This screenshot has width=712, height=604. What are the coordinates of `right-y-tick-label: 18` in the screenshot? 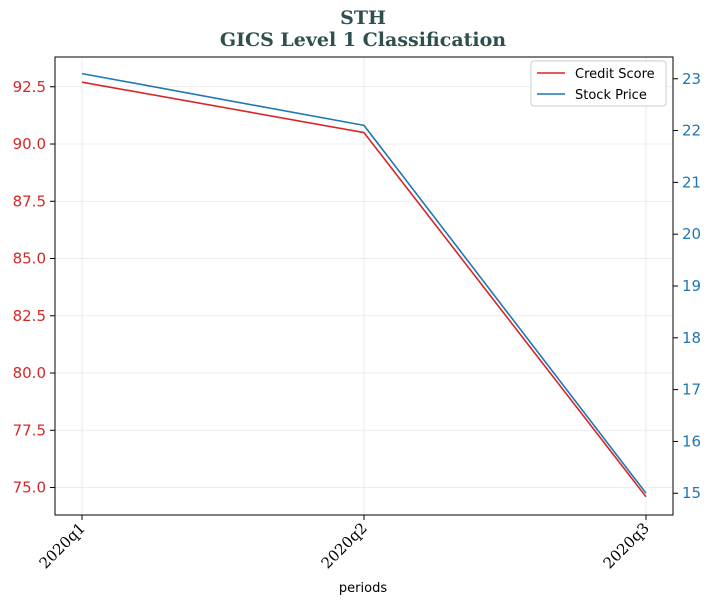 It's located at (691, 338).